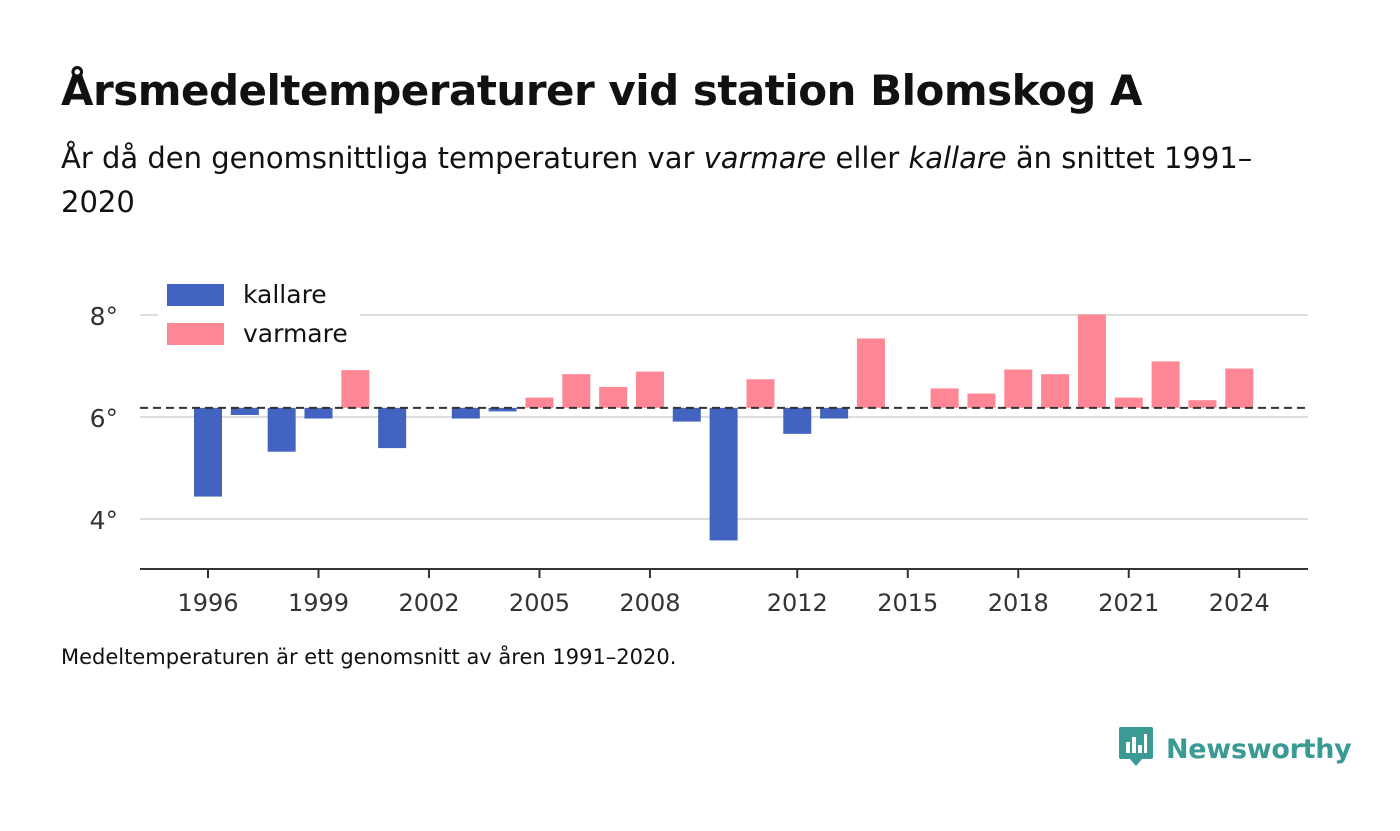 The image size is (1400, 831). What do you see at coordinates (318, 413) in the screenshot?
I see `bar-1999` at bounding box center [318, 413].